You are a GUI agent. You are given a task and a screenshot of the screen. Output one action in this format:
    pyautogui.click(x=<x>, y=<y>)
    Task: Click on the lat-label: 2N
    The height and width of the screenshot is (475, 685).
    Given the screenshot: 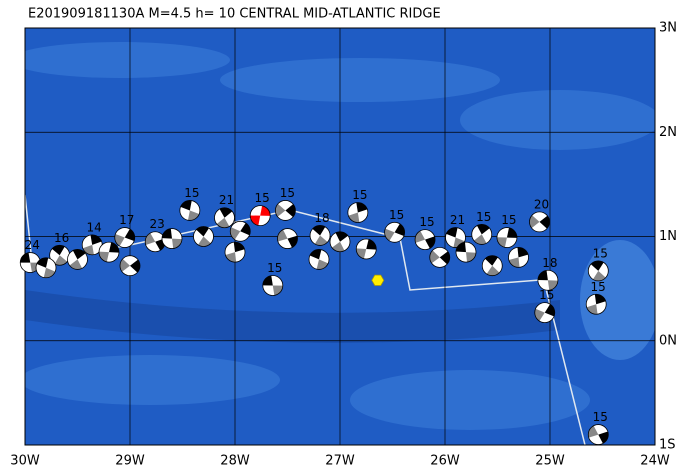 What is the action you would take?
    pyautogui.click(x=668, y=132)
    